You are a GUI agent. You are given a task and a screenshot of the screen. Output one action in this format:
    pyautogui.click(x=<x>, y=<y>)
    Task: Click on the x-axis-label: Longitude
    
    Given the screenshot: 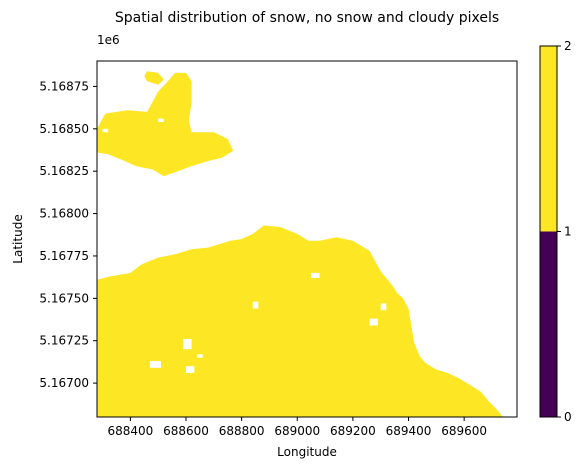 What is the action you would take?
    pyautogui.click(x=307, y=452)
    